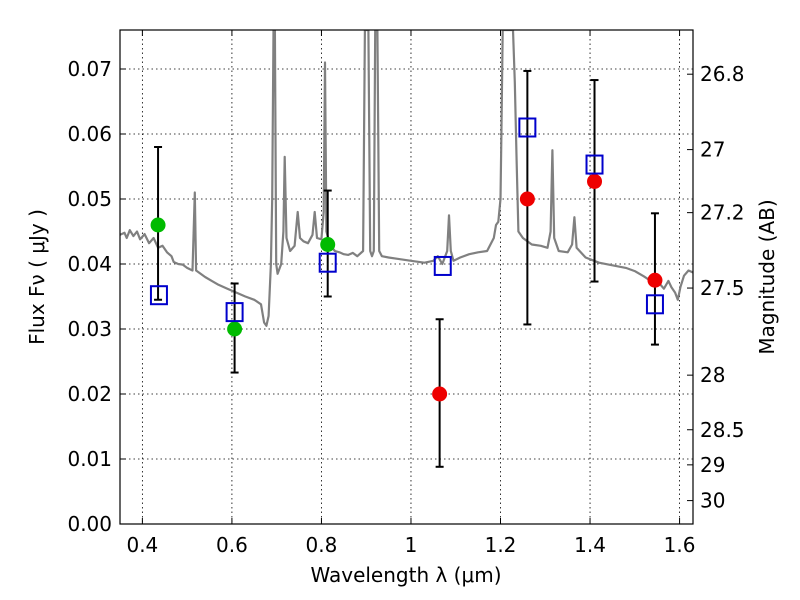 This screenshot has height=600, width=800. Describe the element at coordinates (322, 545) in the screenshot. I see `x-tick-label: 0.8` at that location.